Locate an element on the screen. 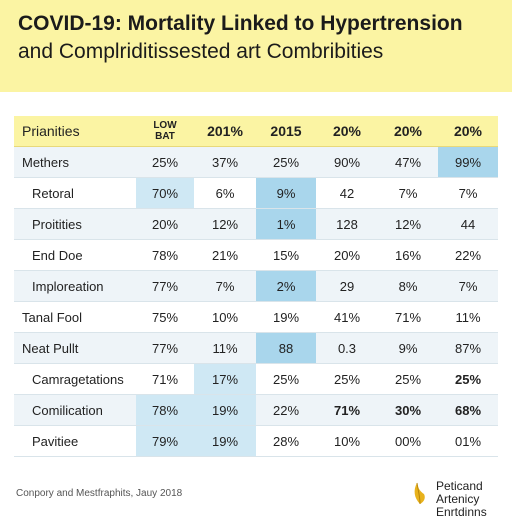 The image size is (512, 519). row-label: Retoral is located at coordinates (75, 193).